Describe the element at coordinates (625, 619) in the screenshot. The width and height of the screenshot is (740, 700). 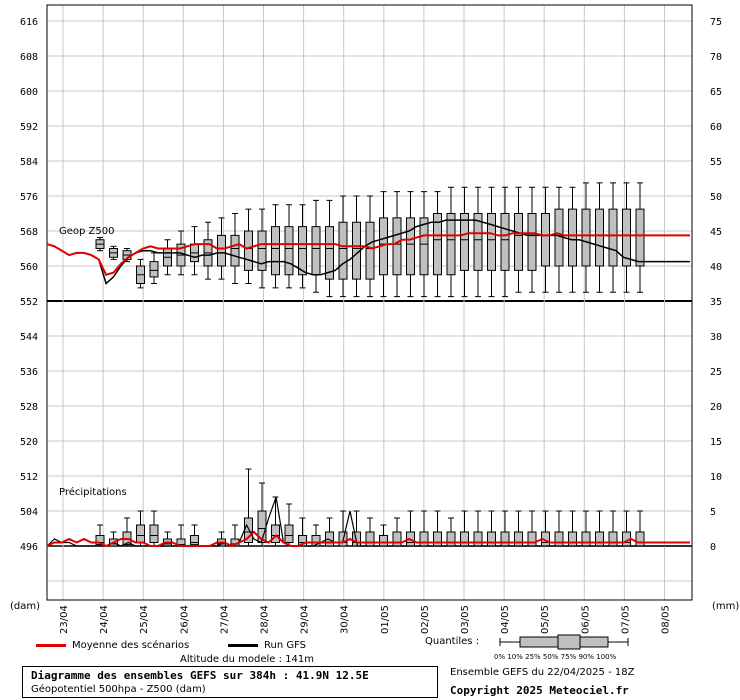
I see `x-tick-label: 07/05` at that location.